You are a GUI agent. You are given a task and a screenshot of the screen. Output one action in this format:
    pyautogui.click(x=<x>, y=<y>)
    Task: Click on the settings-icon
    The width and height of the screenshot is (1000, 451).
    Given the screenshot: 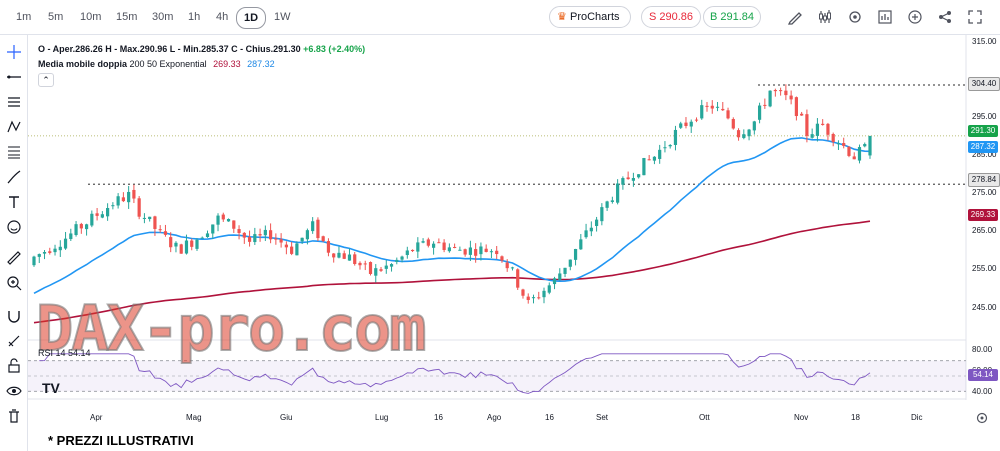 What is the action you would take?
    pyautogui.click(x=855, y=17)
    